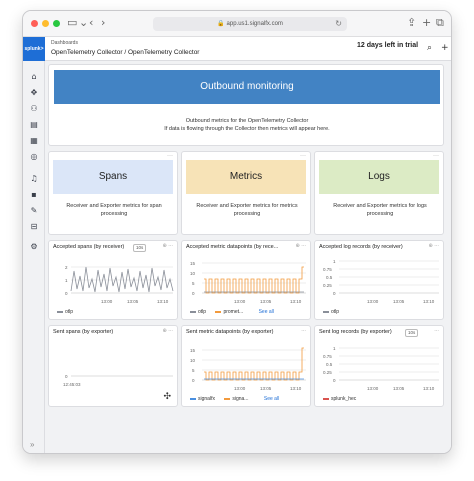 The image size is (474, 481). What do you see at coordinates (56, 23) in the screenshot?
I see `zoom-window-button` at bounding box center [56, 23].